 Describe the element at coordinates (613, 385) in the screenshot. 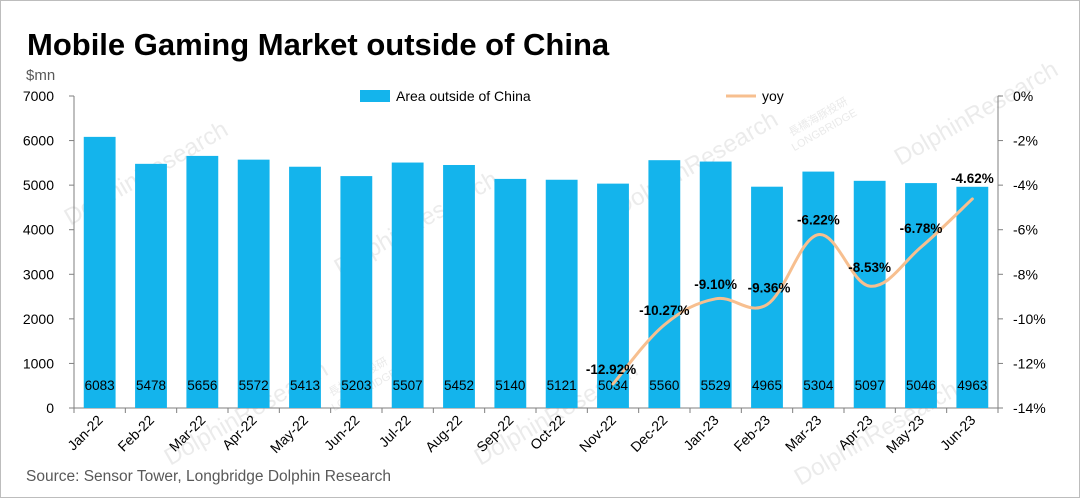

I see `bar-value-label: 5034` at that location.